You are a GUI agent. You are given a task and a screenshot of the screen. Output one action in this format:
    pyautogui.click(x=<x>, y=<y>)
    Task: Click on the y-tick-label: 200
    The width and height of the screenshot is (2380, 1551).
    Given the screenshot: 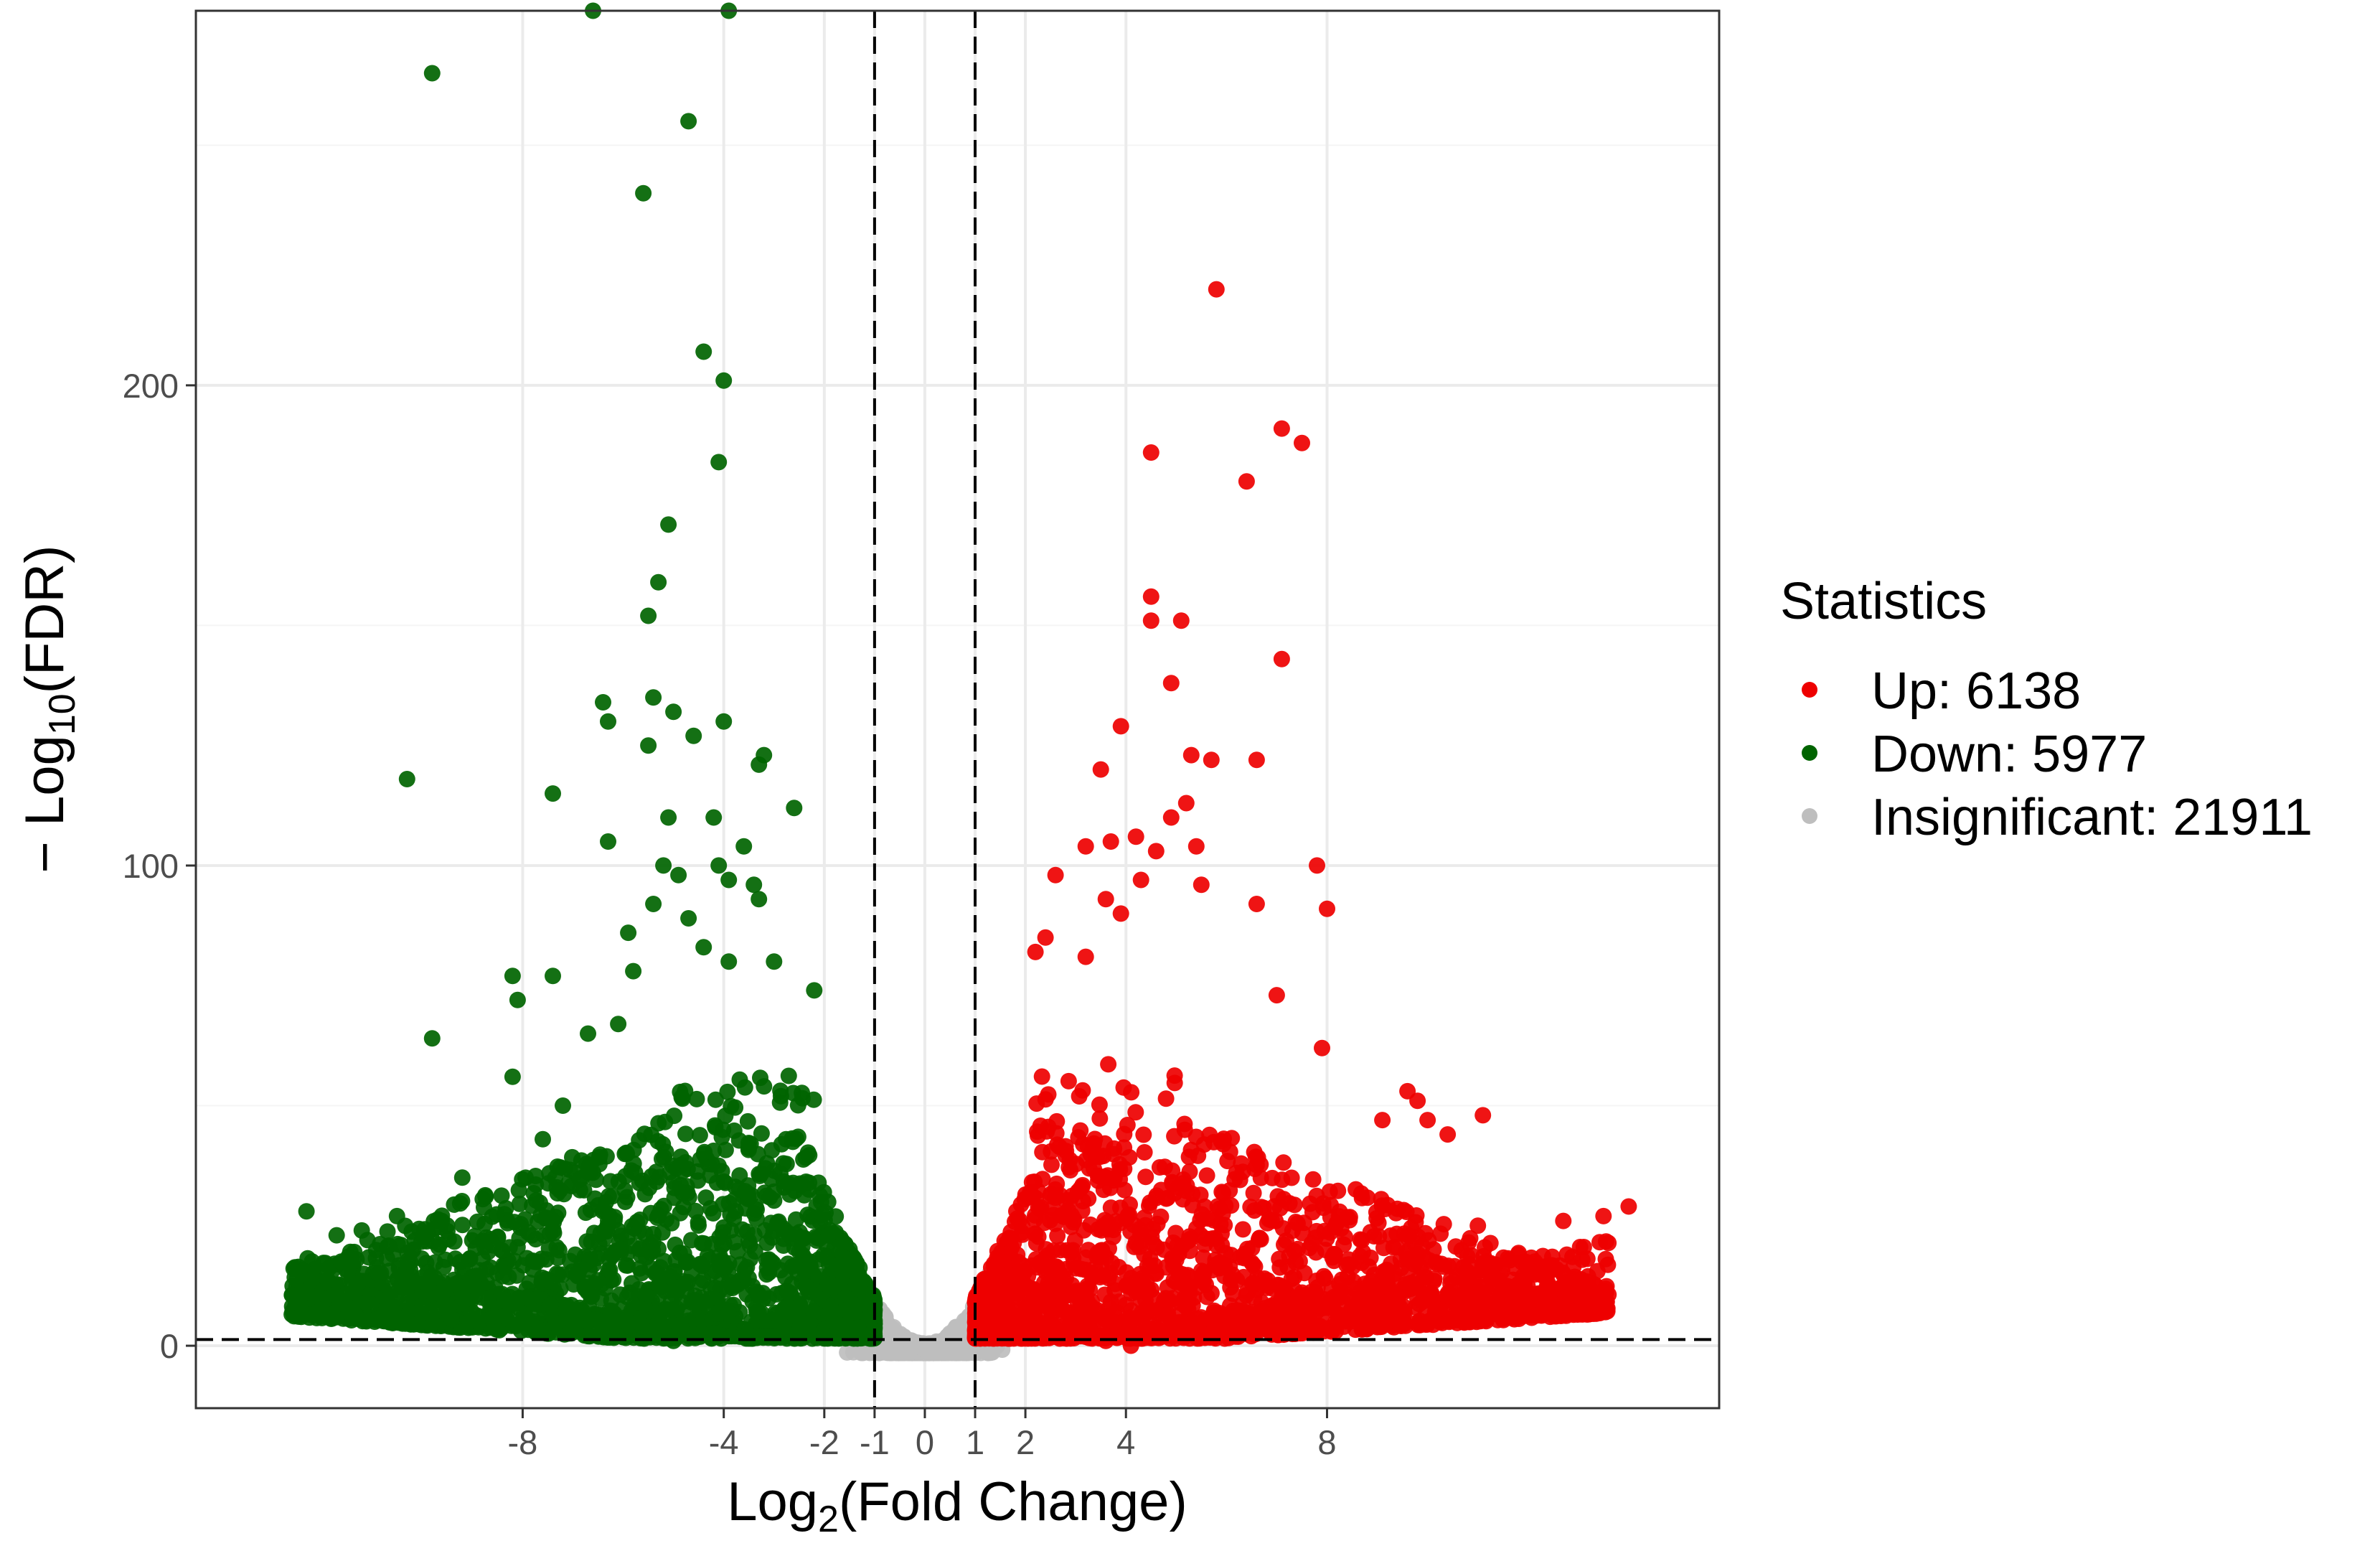 What is the action you would take?
    pyautogui.click(x=151, y=386)
    